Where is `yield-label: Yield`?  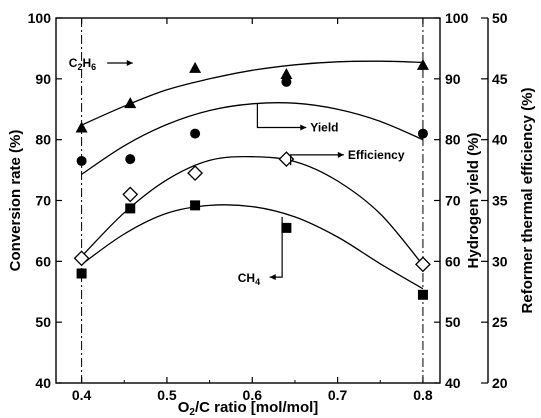 yield-label: Yield is located at coordinates (324, 128).